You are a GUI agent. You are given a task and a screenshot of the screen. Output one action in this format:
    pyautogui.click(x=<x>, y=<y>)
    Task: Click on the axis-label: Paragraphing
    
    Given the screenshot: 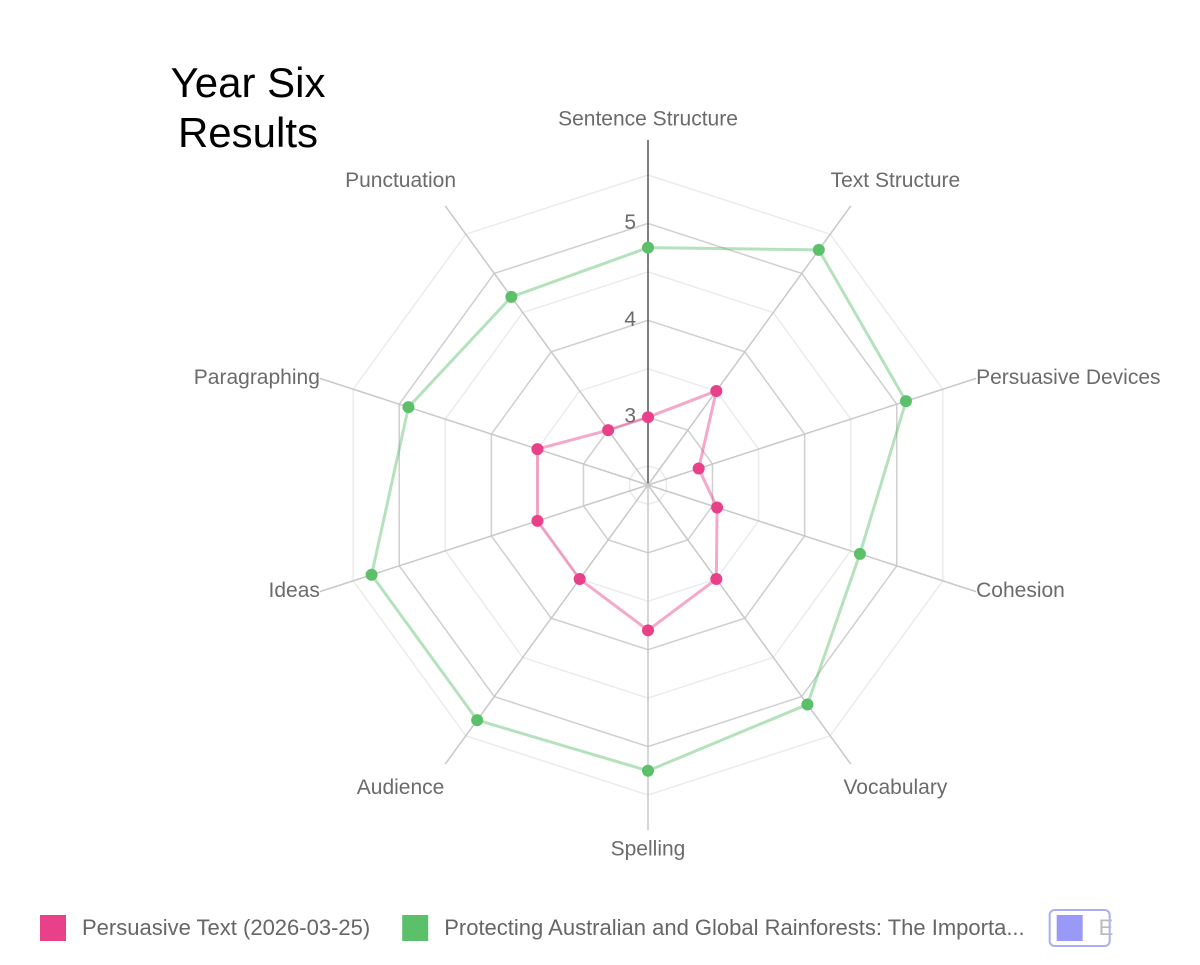 What is the action you would take?
    pyautogui.click(x=257, y=377)
    